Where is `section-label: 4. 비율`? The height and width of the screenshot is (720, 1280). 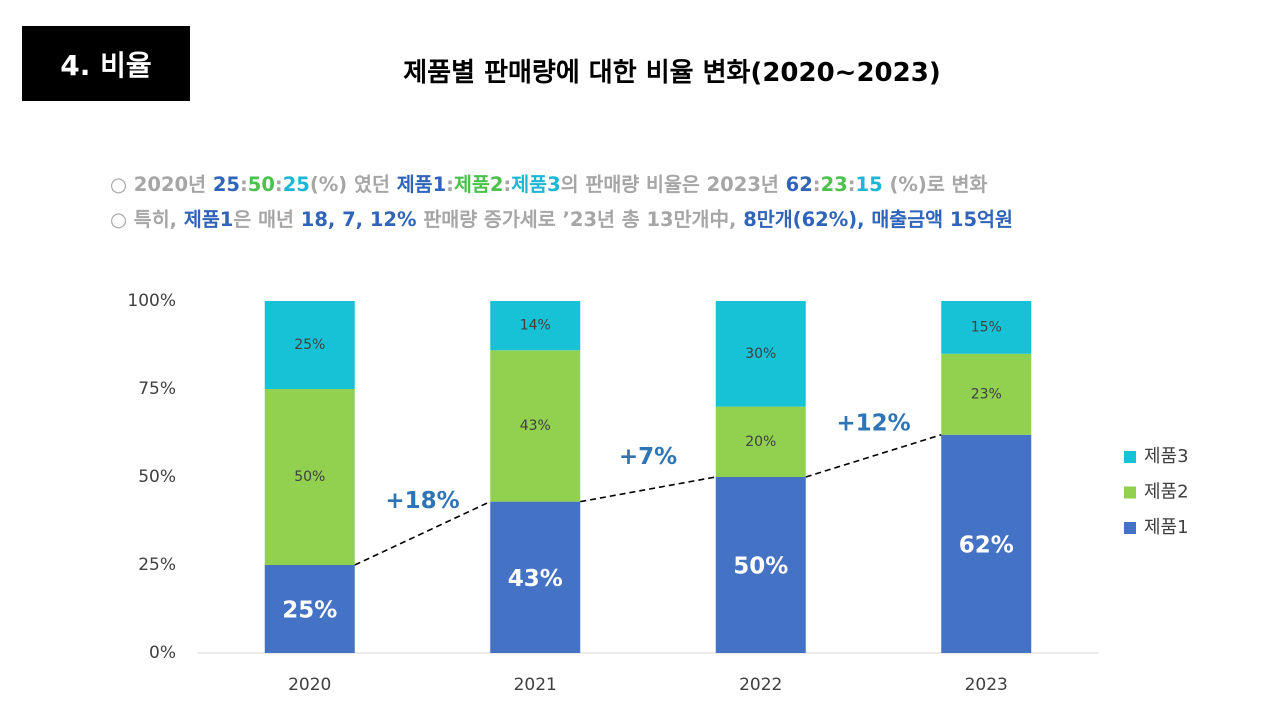 section-label: 4. 비율 is located at coordinates (106, 63).